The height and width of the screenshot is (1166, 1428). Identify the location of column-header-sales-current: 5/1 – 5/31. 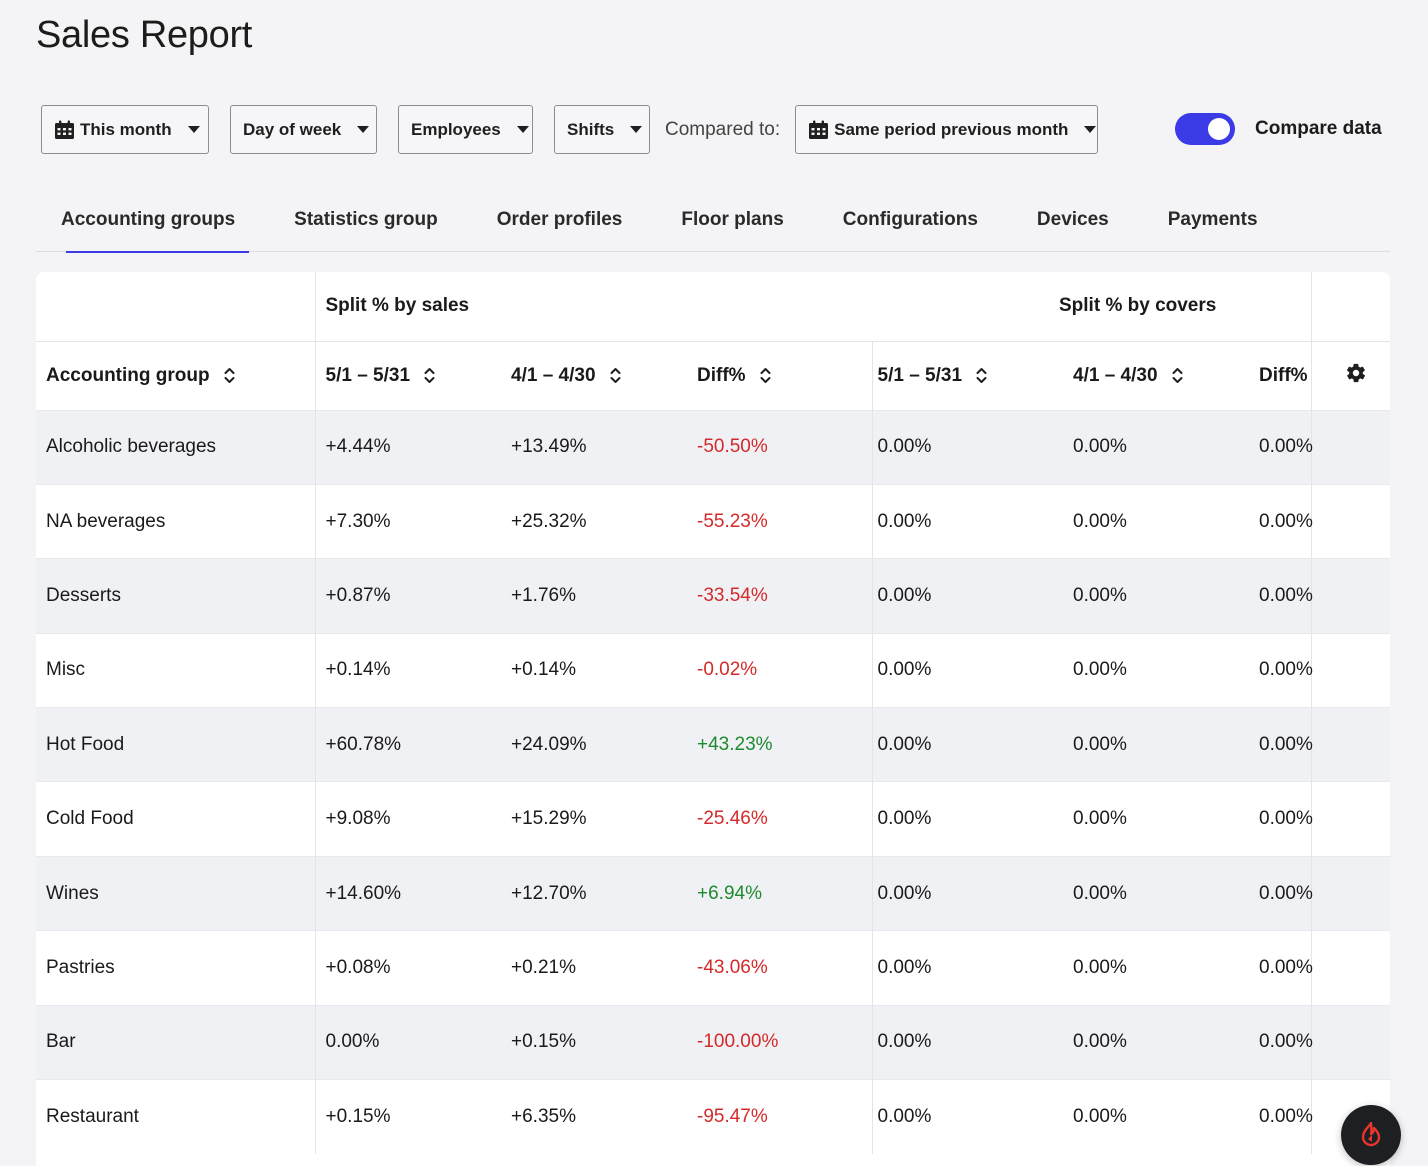
(407, 375).